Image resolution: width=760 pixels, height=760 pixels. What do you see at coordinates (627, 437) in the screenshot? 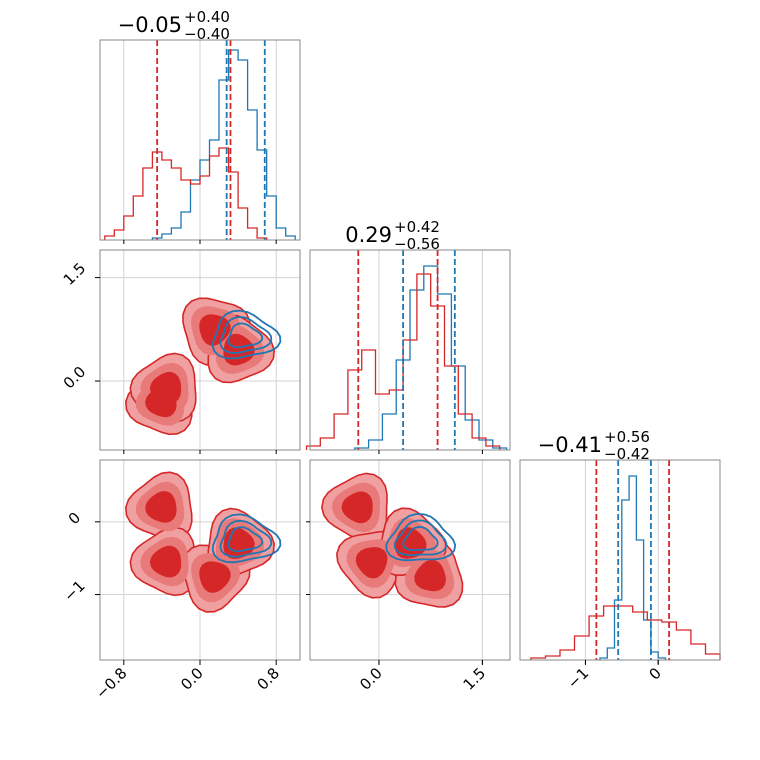
I see `panel-title-sup-2: +0.56` at bounding box center [627, 437].